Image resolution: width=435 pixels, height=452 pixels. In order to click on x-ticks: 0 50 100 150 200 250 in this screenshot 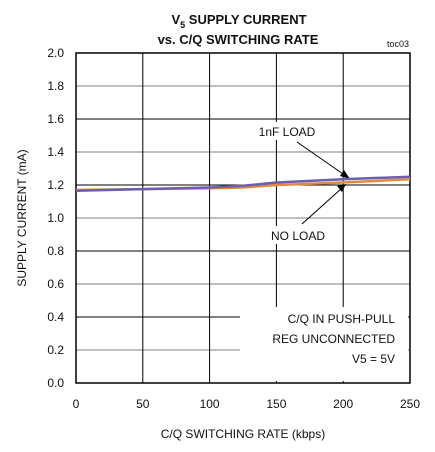, I will do `click(247, 404)`.